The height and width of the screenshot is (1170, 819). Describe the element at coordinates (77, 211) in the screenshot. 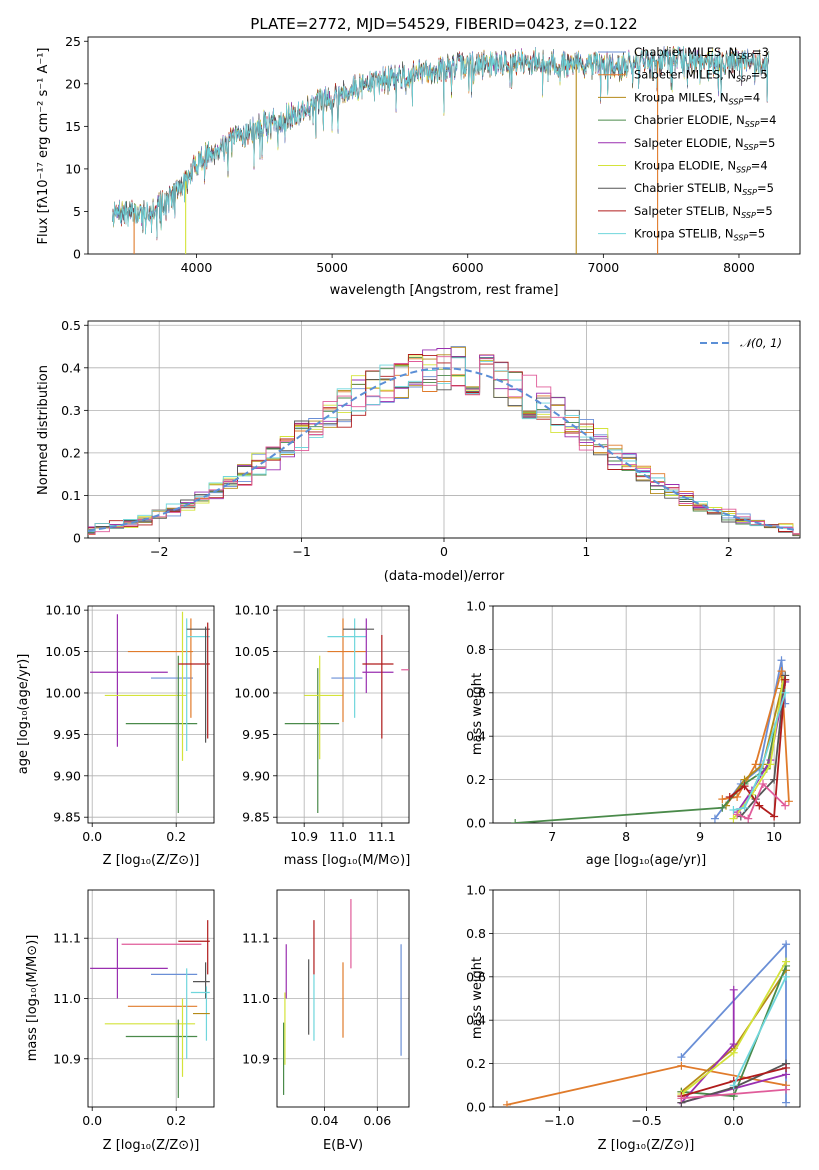

I see `y-tick-label: 5` at that location.